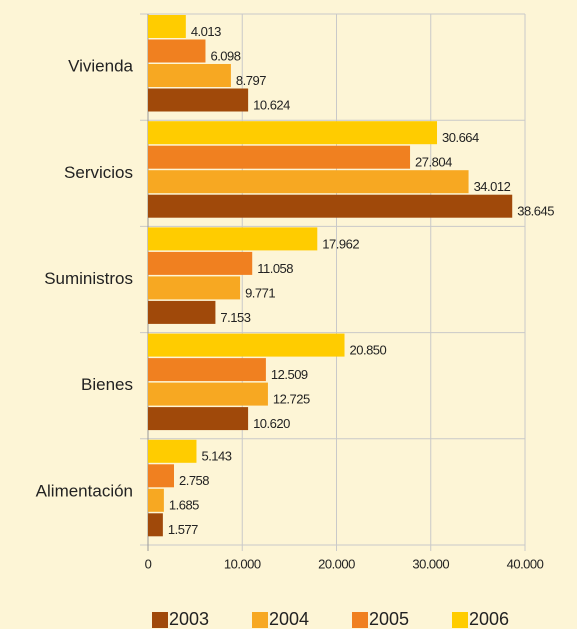  I want to click on data-label: 10.620, so click(271, 423).